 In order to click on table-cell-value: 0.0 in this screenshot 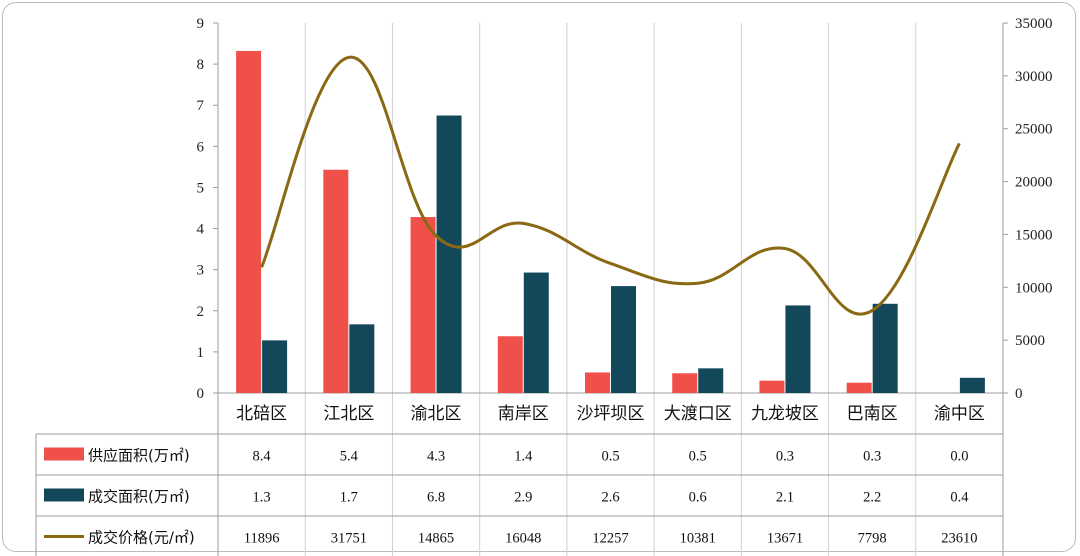, I will do `click(959, 457)`.